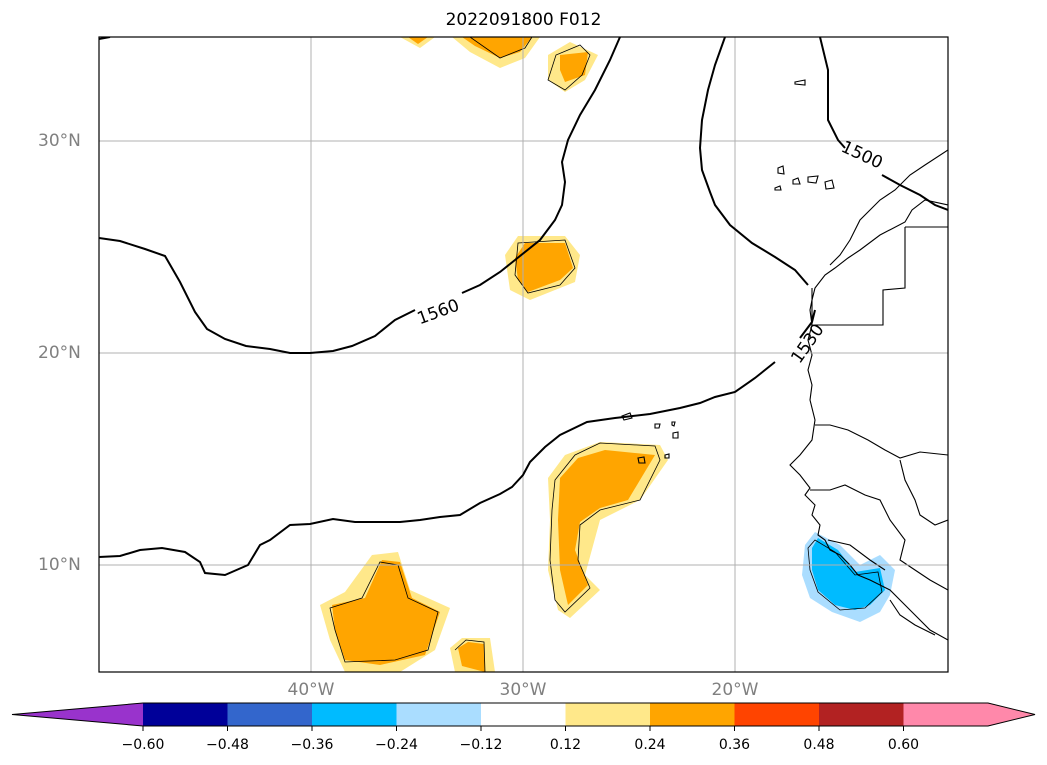  Describe the element at coordinates (565, 745) in the screenshot. I see `colorbar-tick-label: 0.12` at that location.